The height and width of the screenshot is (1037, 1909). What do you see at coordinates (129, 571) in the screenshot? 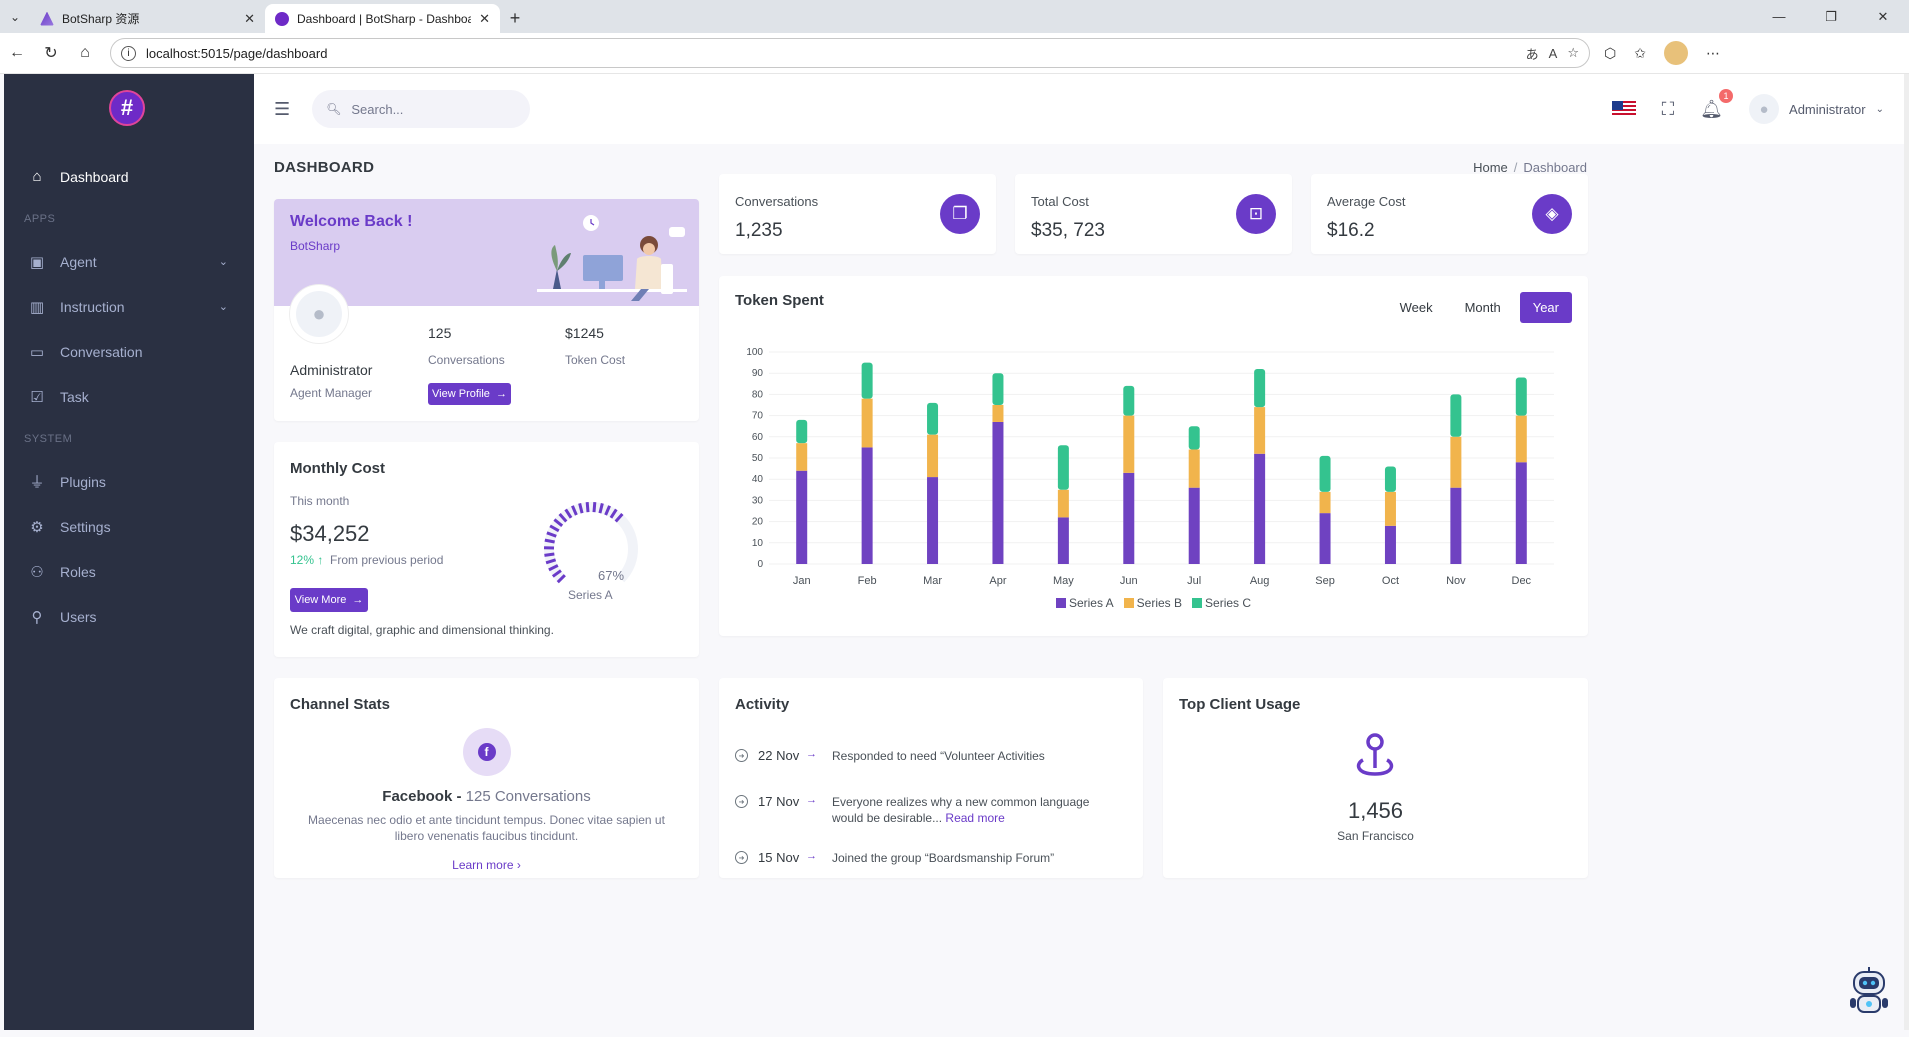
I see `sidebar-item-roles: ⚇ Roles` at bounding box center [129, 571].